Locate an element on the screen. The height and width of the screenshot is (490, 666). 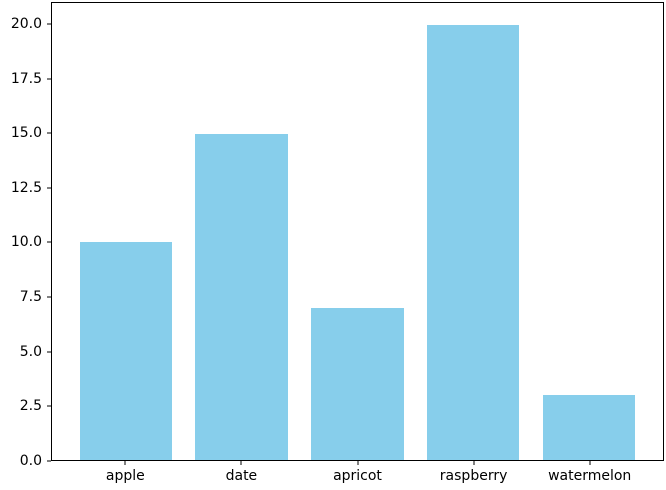
bar-apricot is located at coordinates (357, 383).